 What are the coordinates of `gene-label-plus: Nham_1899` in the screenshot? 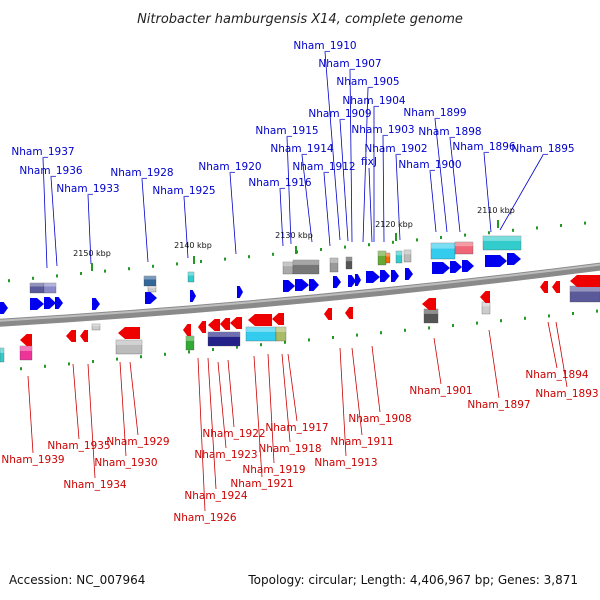 It's located at (434, 113).